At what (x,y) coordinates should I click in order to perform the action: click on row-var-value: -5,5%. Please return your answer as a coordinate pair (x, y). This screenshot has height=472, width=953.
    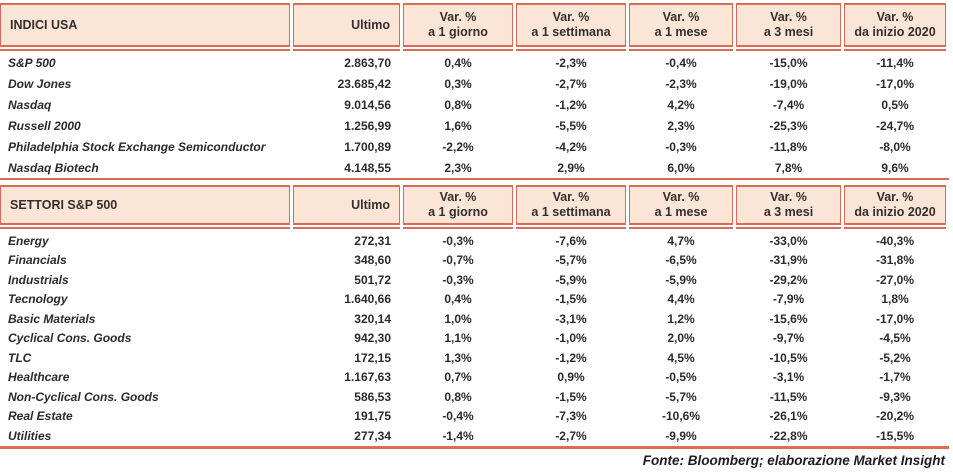
    Looking at the image, I should click on (571, 125).